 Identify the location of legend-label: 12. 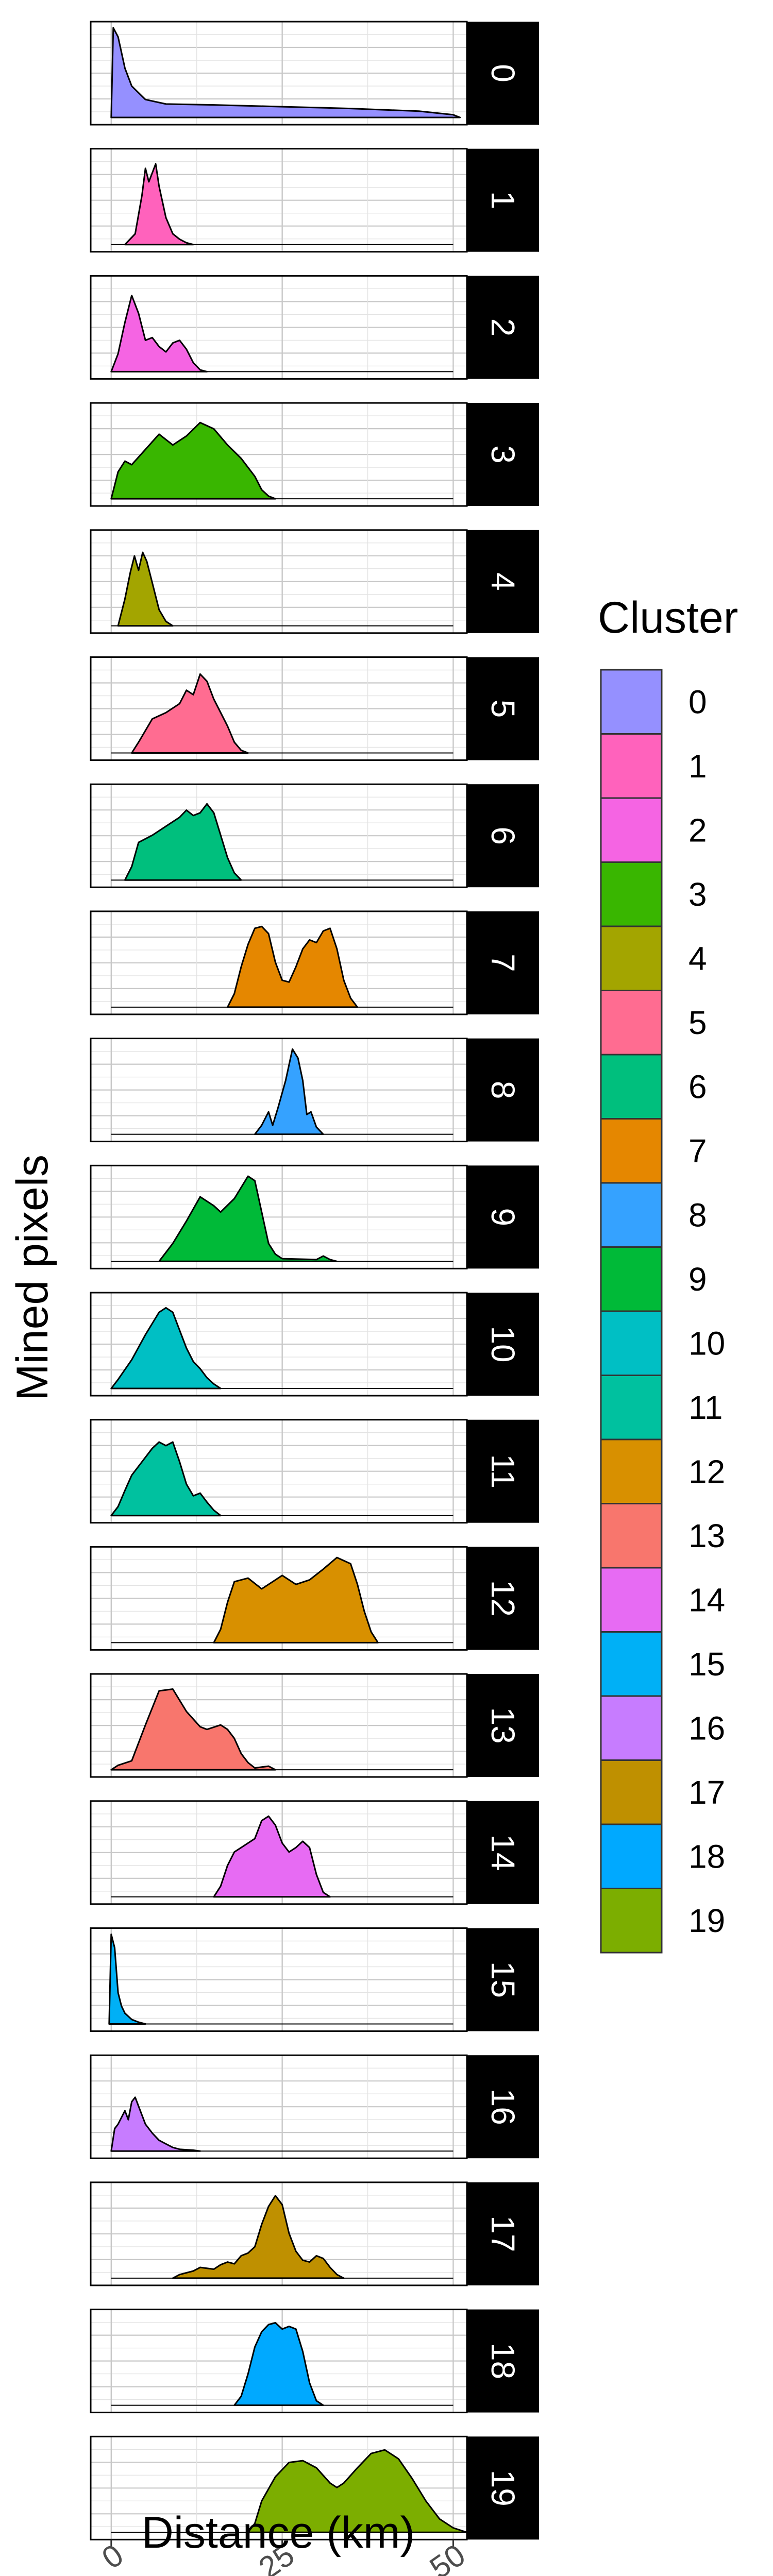
(706, 1471).